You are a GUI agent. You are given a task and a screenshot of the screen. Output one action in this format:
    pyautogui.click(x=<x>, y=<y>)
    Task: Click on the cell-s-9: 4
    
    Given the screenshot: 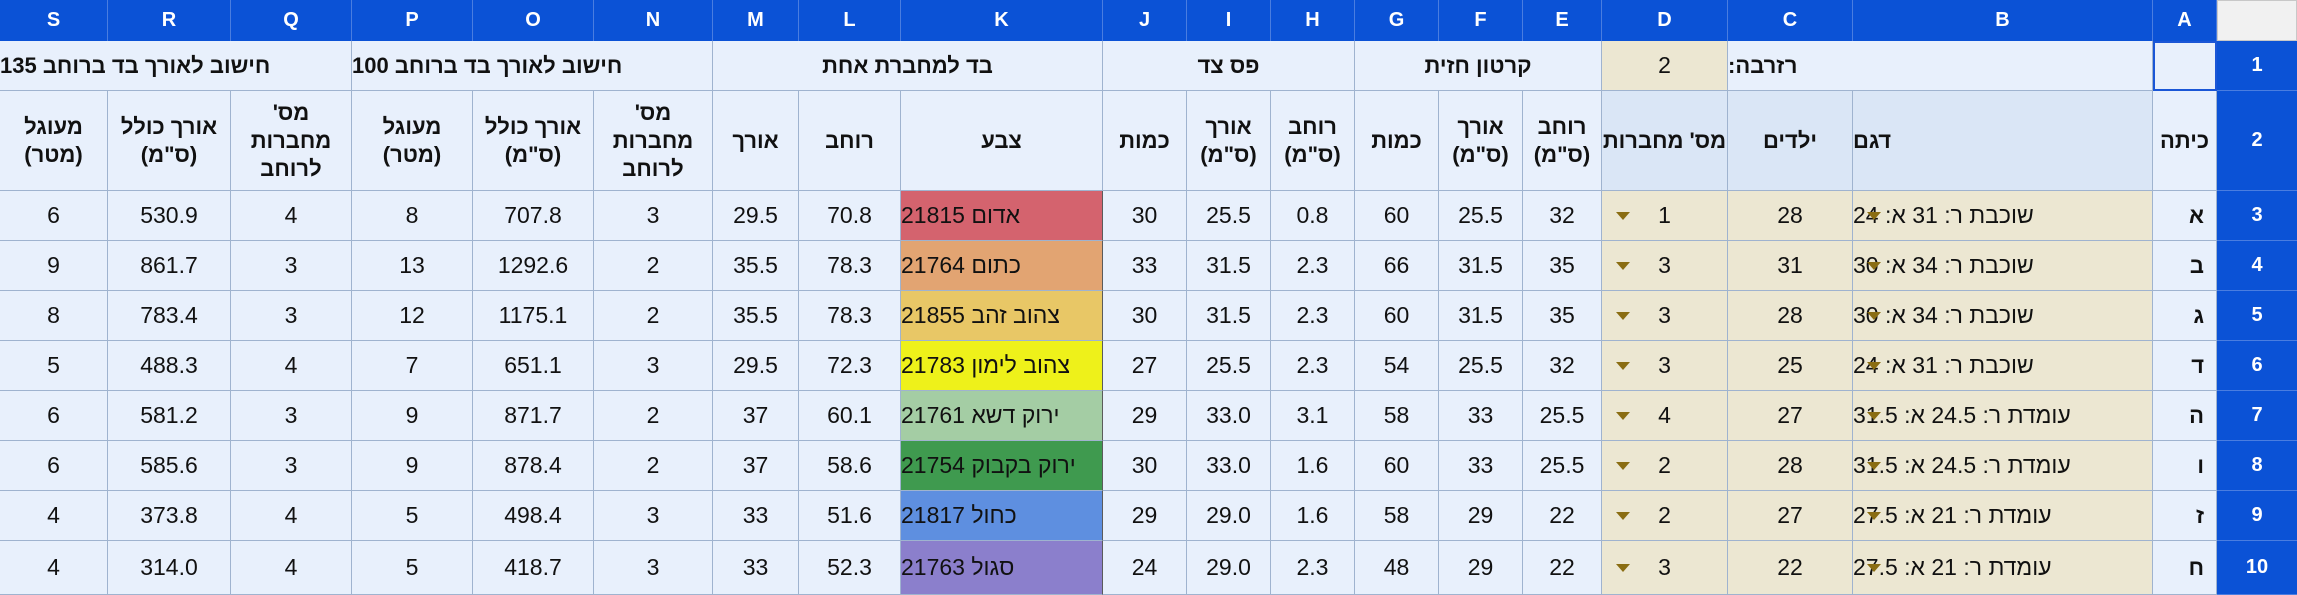 What is the action you would take?
    pyautogui.click(x=54, y=516)
    